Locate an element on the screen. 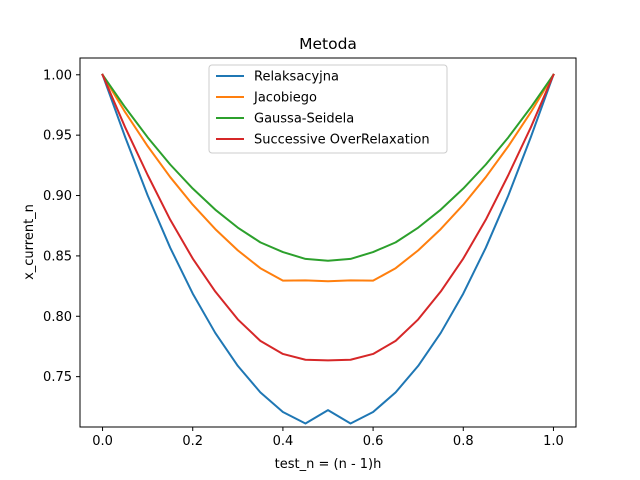 This screenshot has height=480, width=640. legend-label: Successive OverRelaxation is located at coordinates (342, 140).